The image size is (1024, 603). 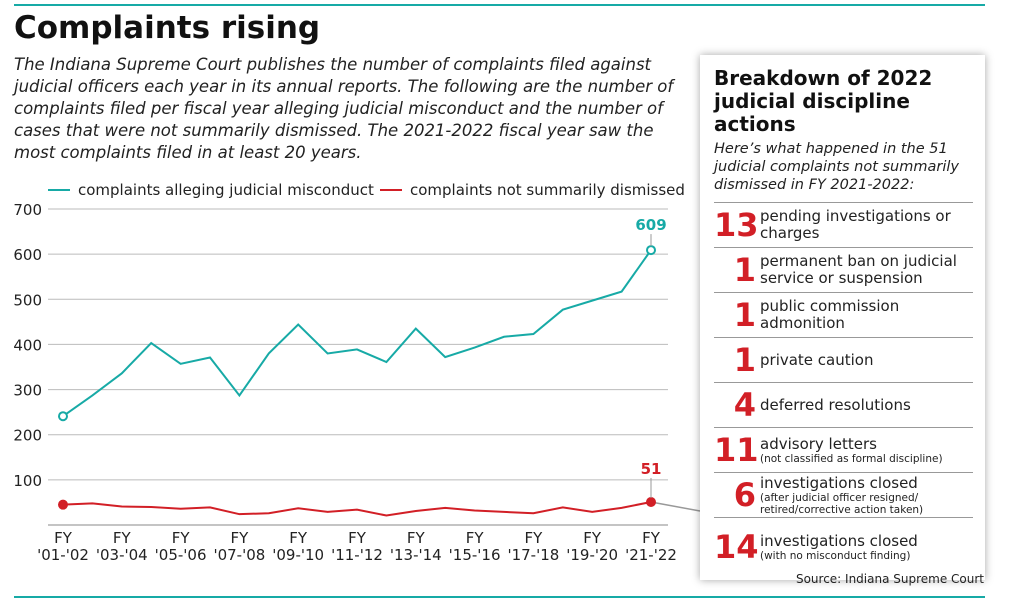 What do you see at coordinates (651, 546) in the screenshot?
I see `x-tick-label: FY '21-'22` at bounding box center [651, 546].